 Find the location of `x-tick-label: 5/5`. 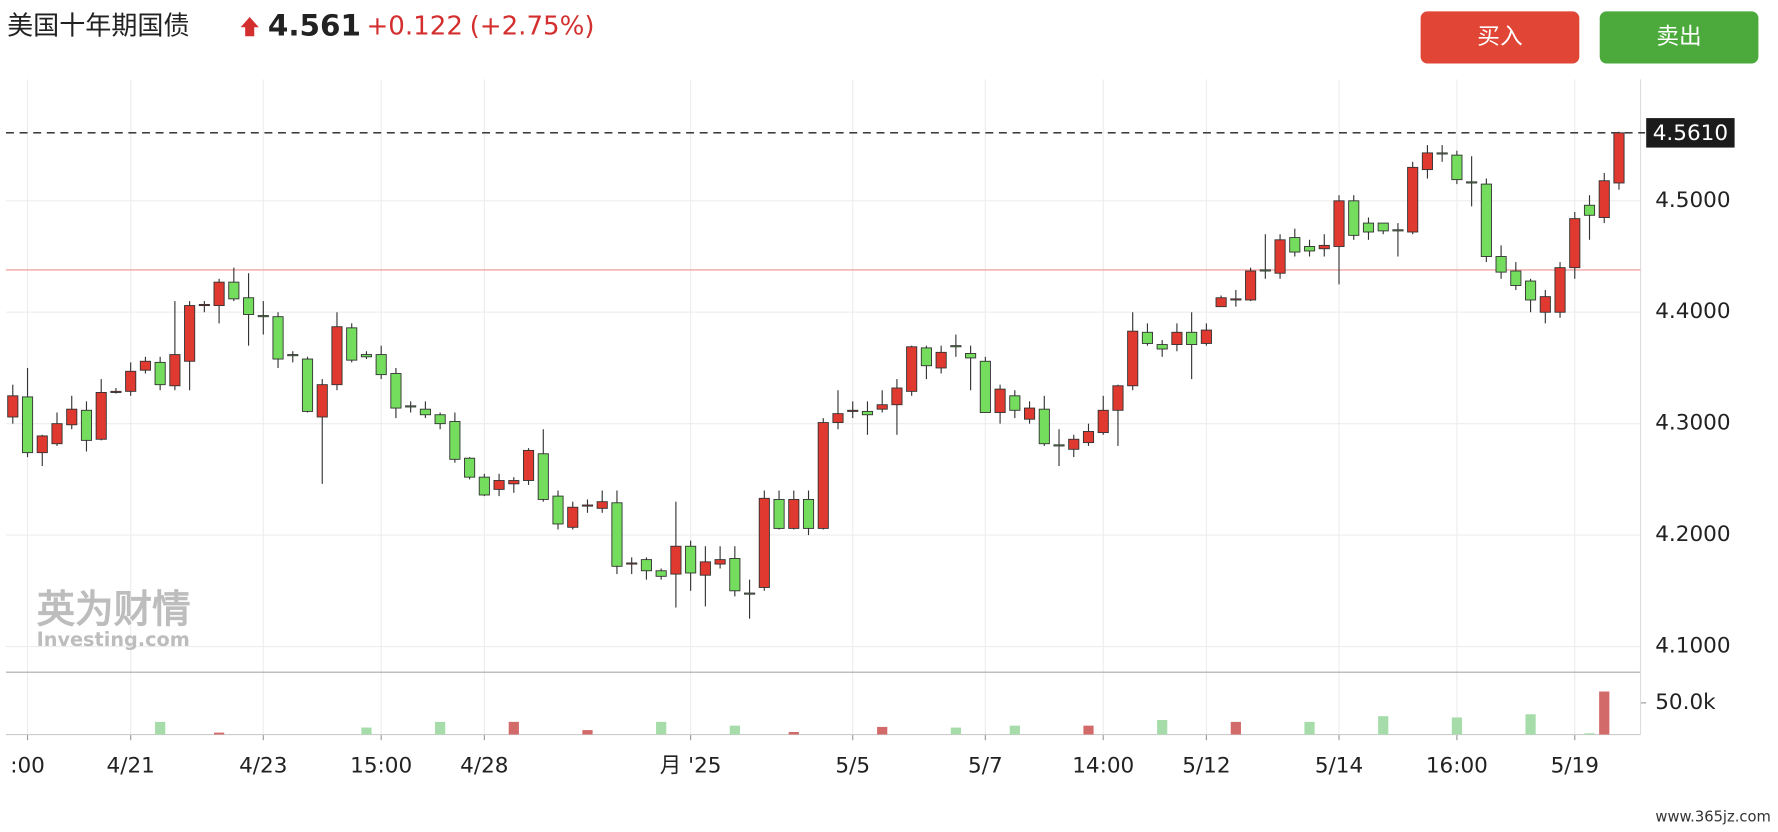

x-tick-label: 5/5 is located at coordinates (852, 765).